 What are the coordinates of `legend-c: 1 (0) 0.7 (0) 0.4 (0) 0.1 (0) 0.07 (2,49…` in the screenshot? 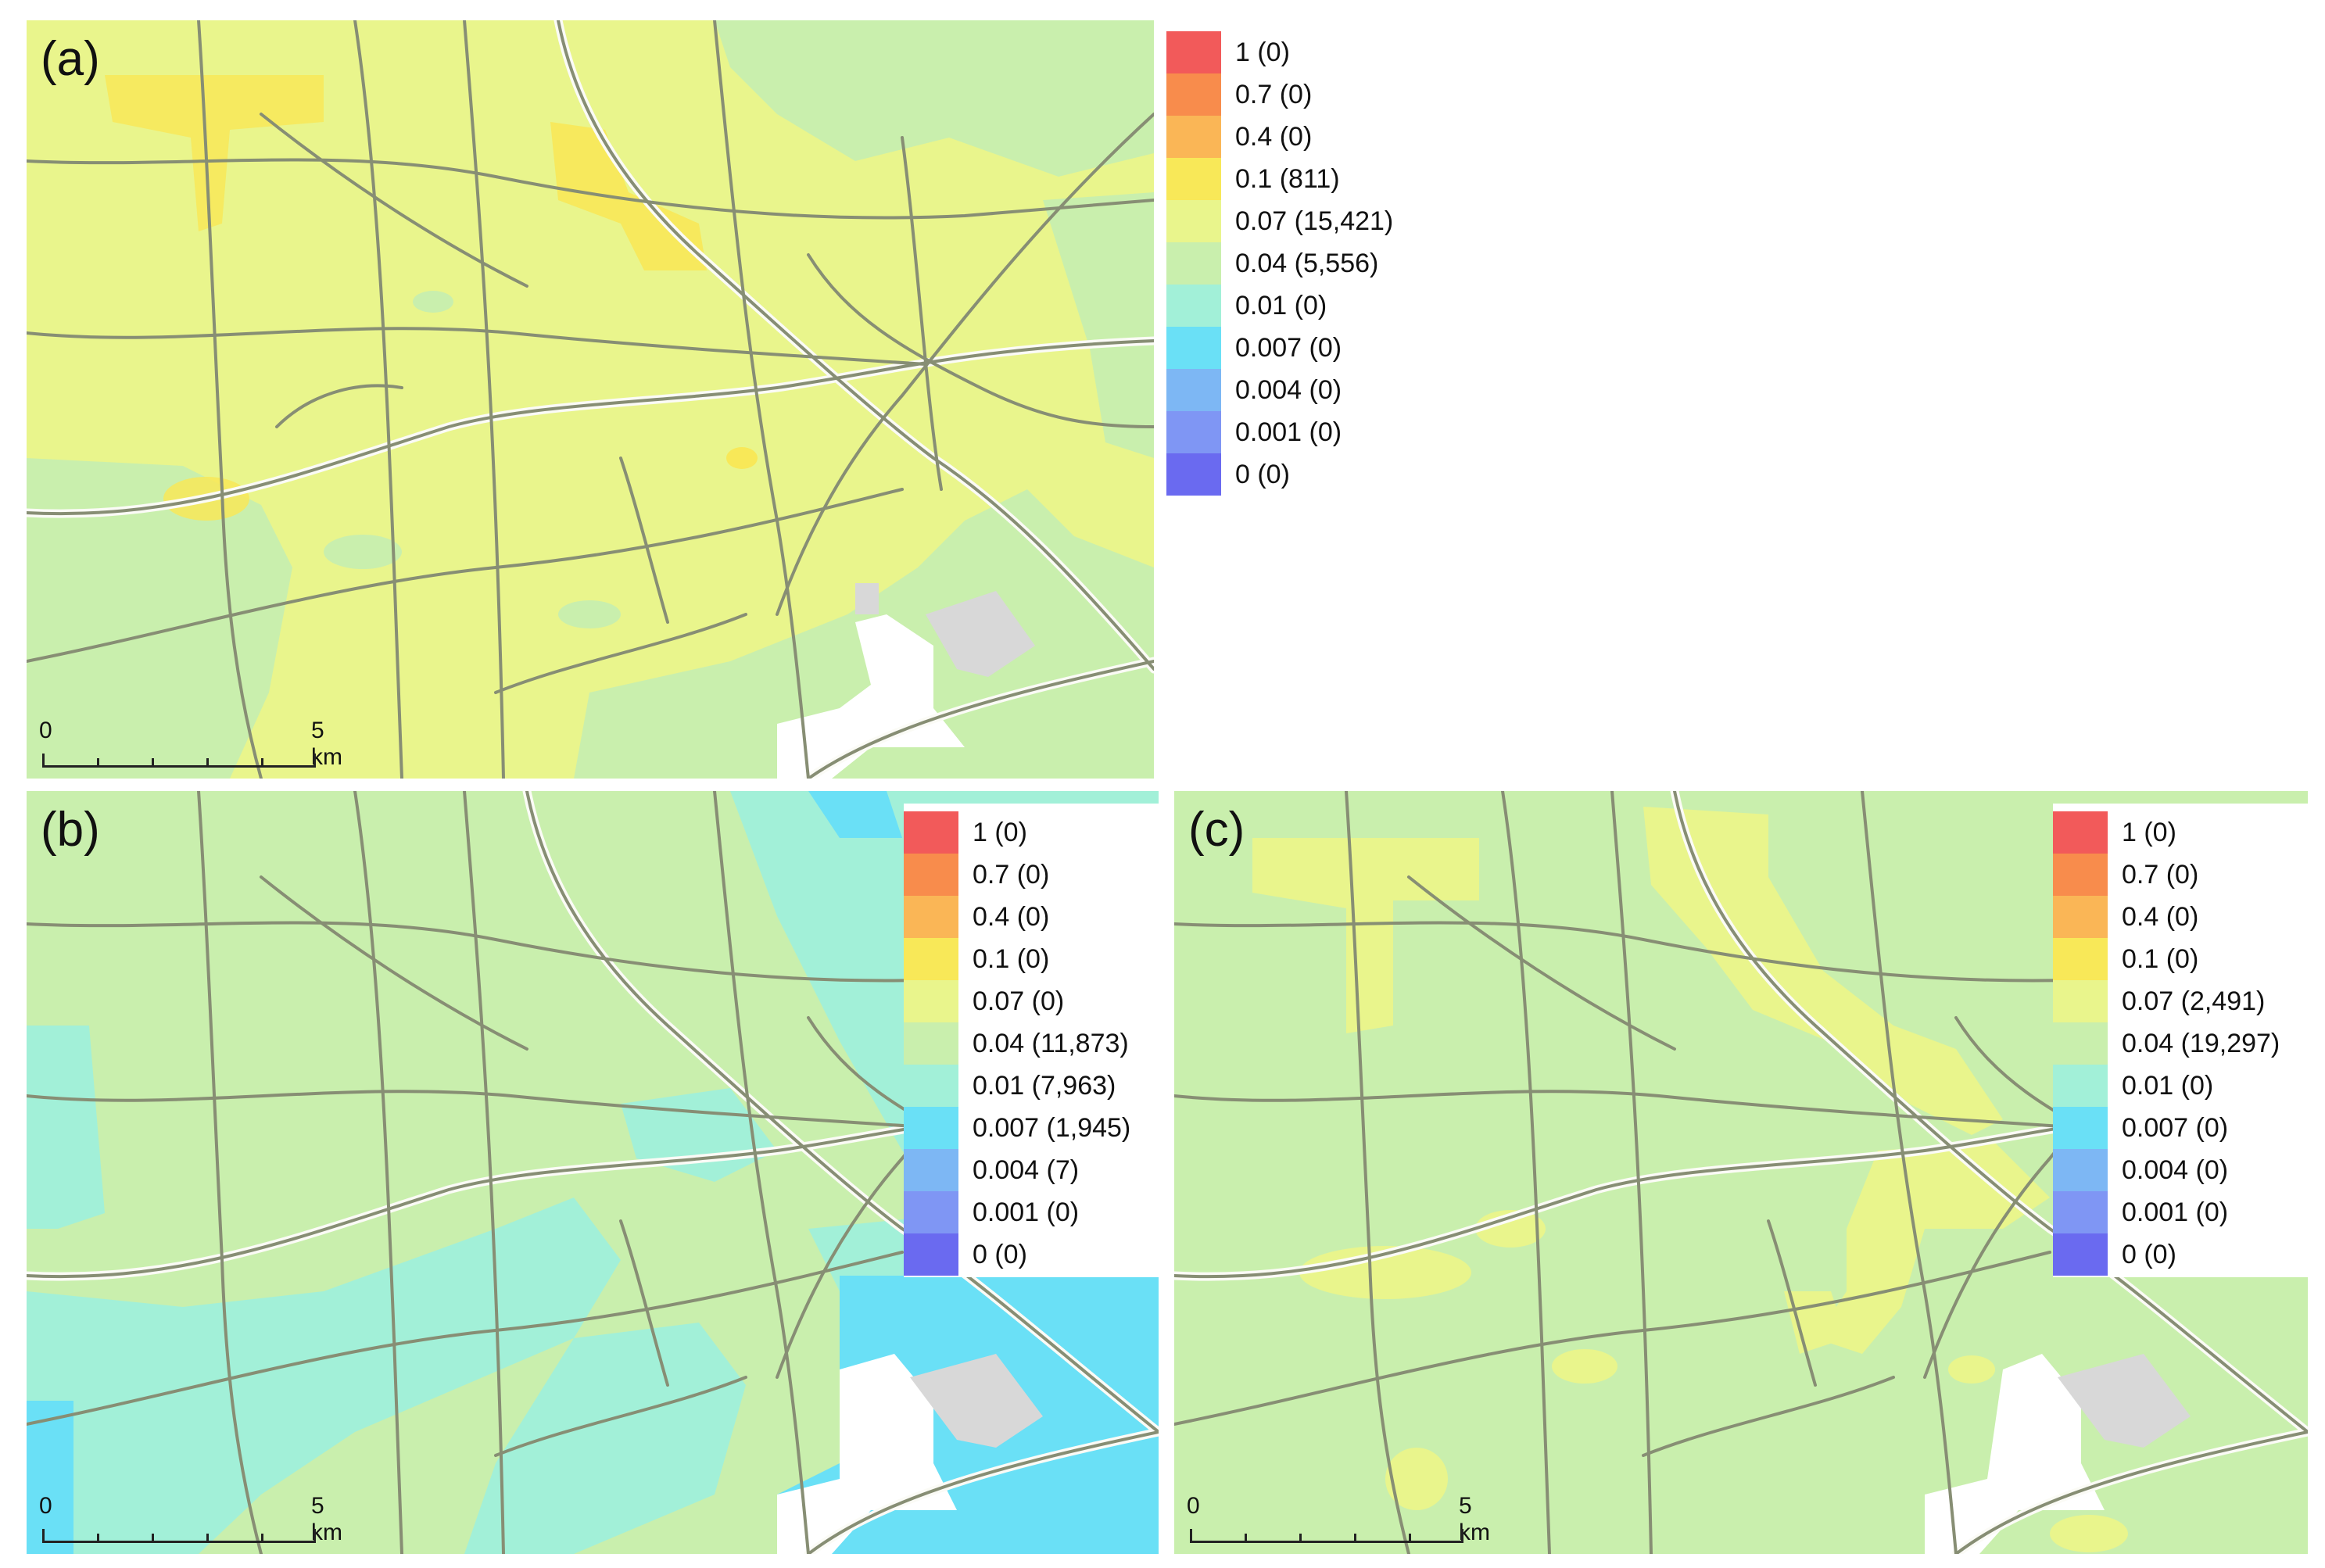 It's located at (2180, 1040).